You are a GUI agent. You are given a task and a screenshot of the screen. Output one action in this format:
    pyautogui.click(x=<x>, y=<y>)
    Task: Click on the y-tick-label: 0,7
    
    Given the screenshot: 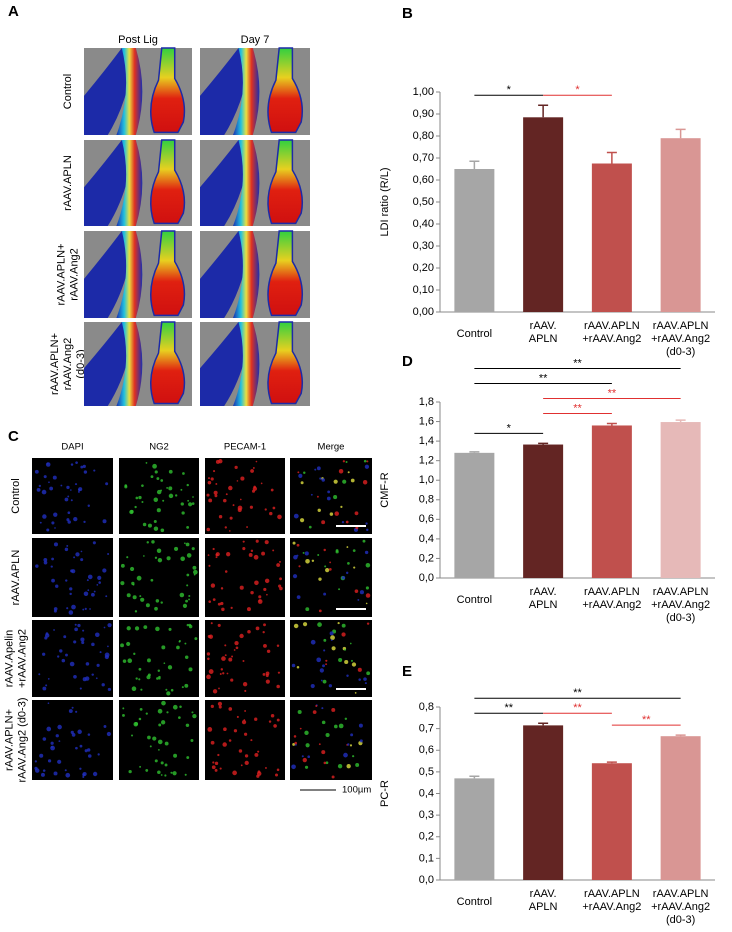 What is the action you would take?
    pyautogui.click(x=426, y=729)
    